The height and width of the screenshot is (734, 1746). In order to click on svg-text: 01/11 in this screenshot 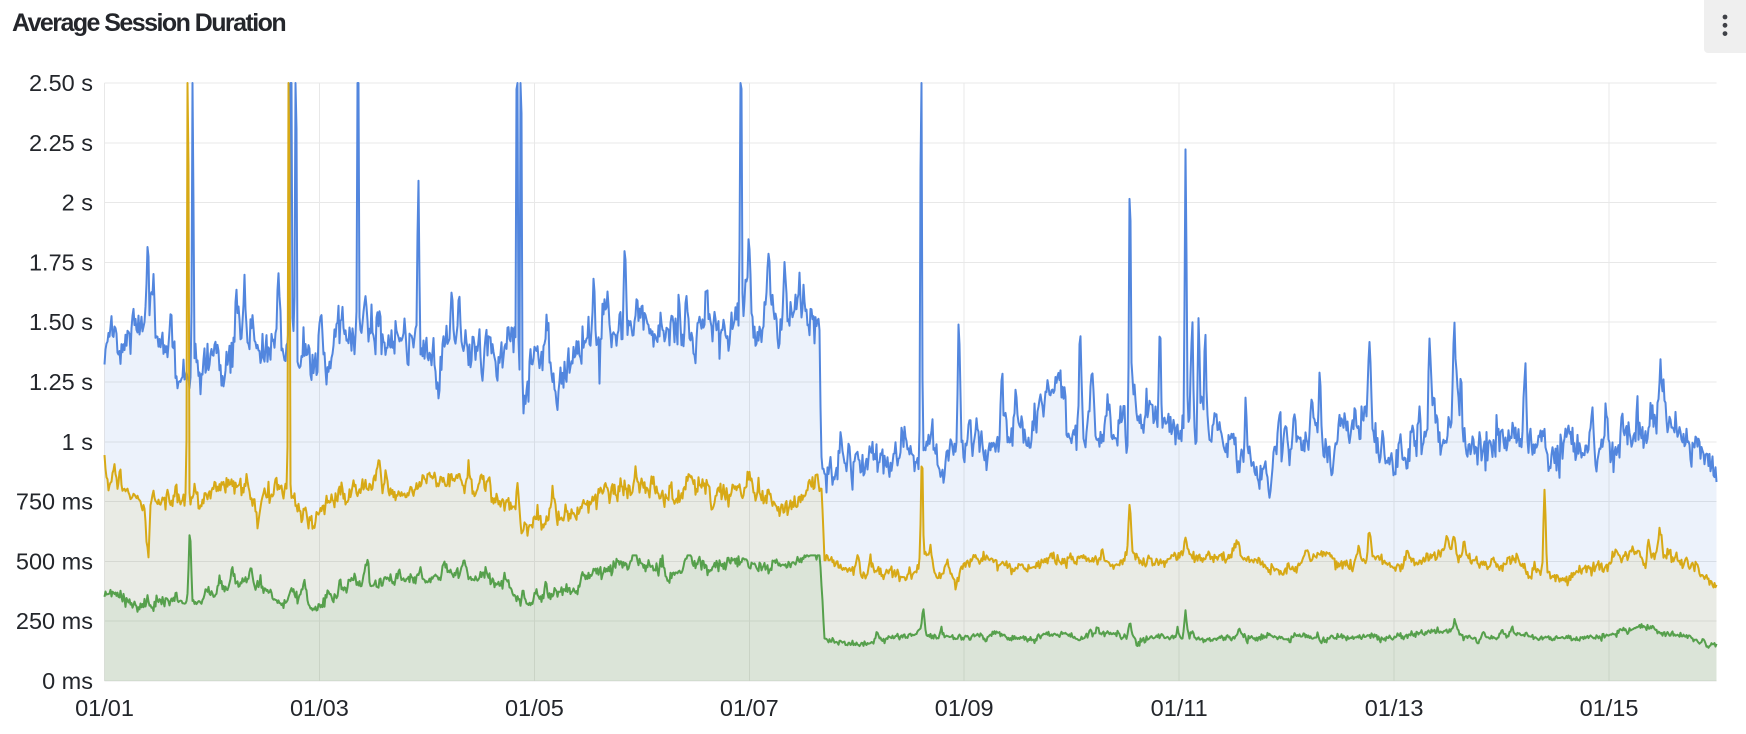, I will do `click(1179, 708)`.